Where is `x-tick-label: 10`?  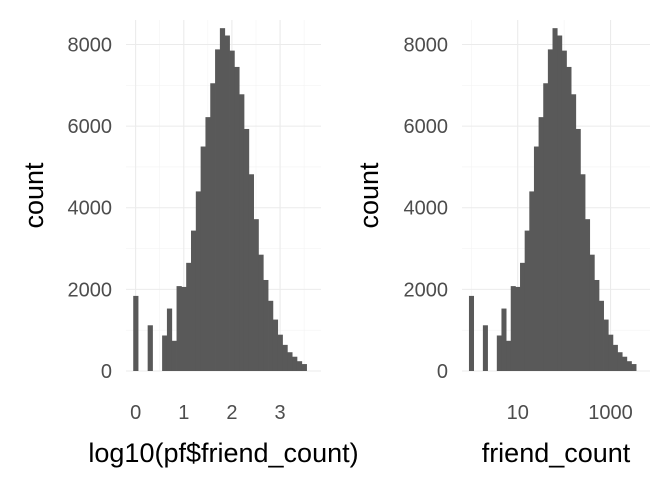
x-tick-label: 10 is located at coordinates (518, 413).